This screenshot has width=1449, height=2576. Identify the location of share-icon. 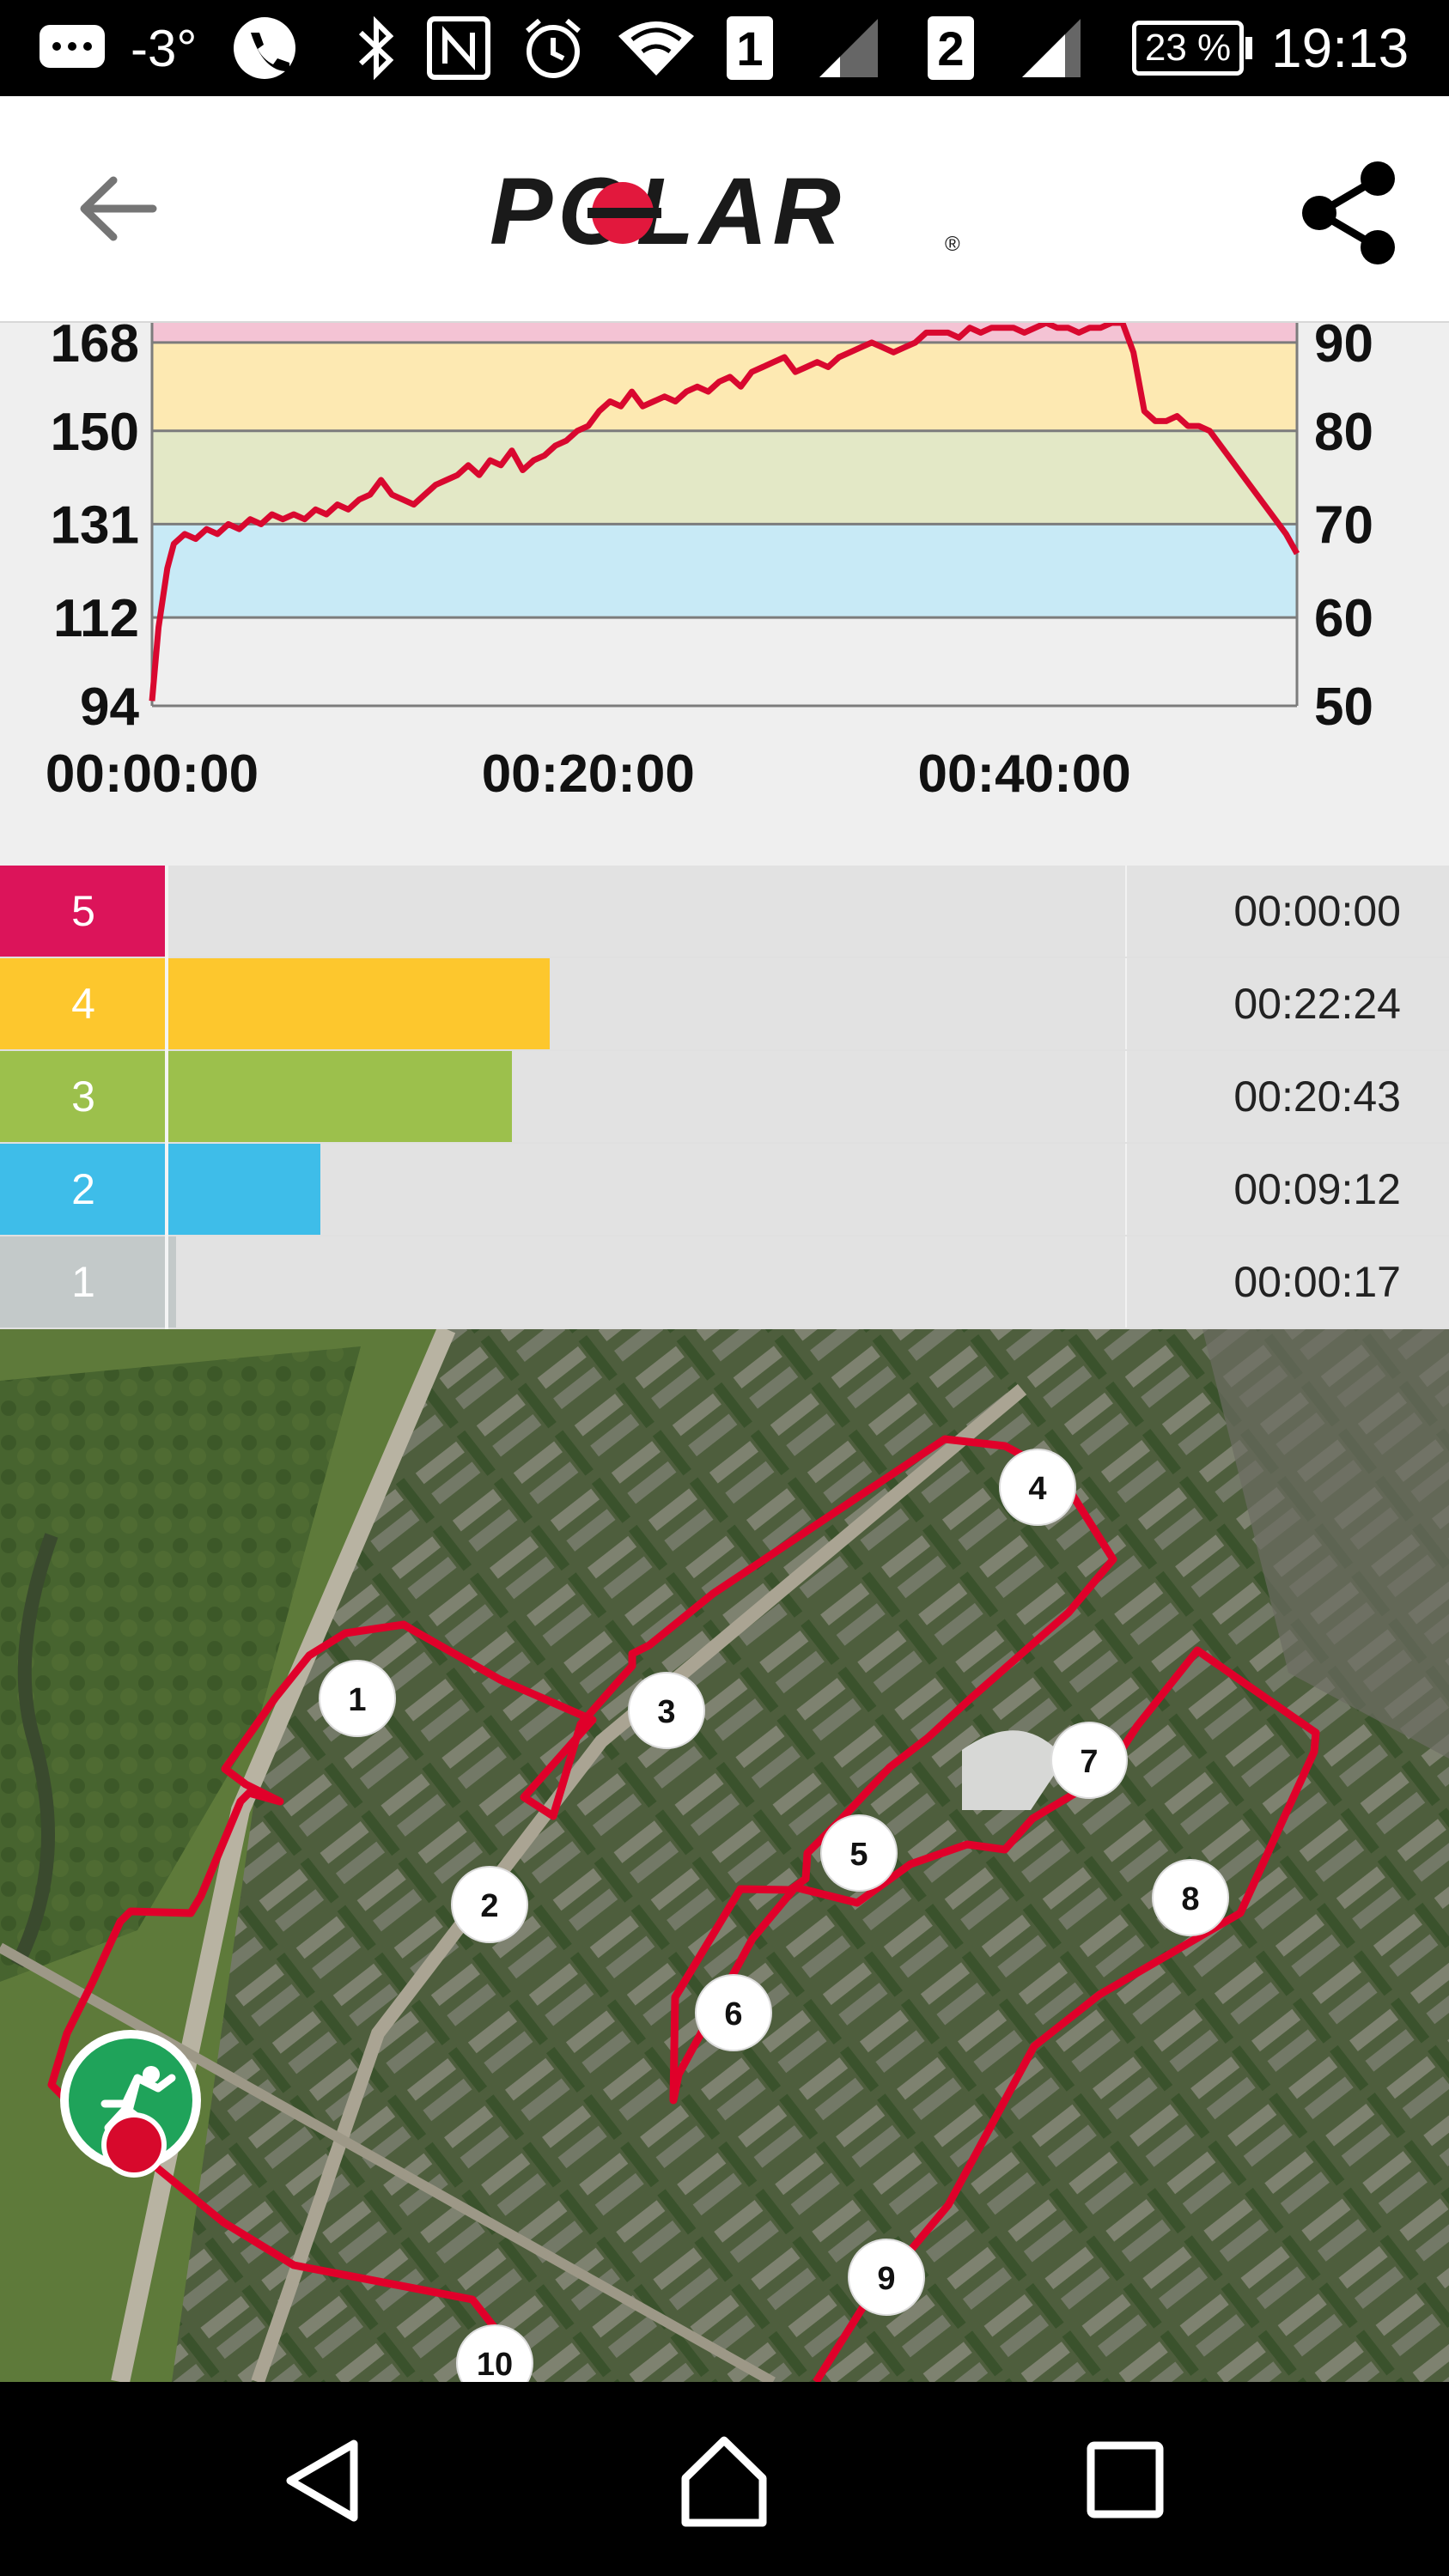
(1348, 213).